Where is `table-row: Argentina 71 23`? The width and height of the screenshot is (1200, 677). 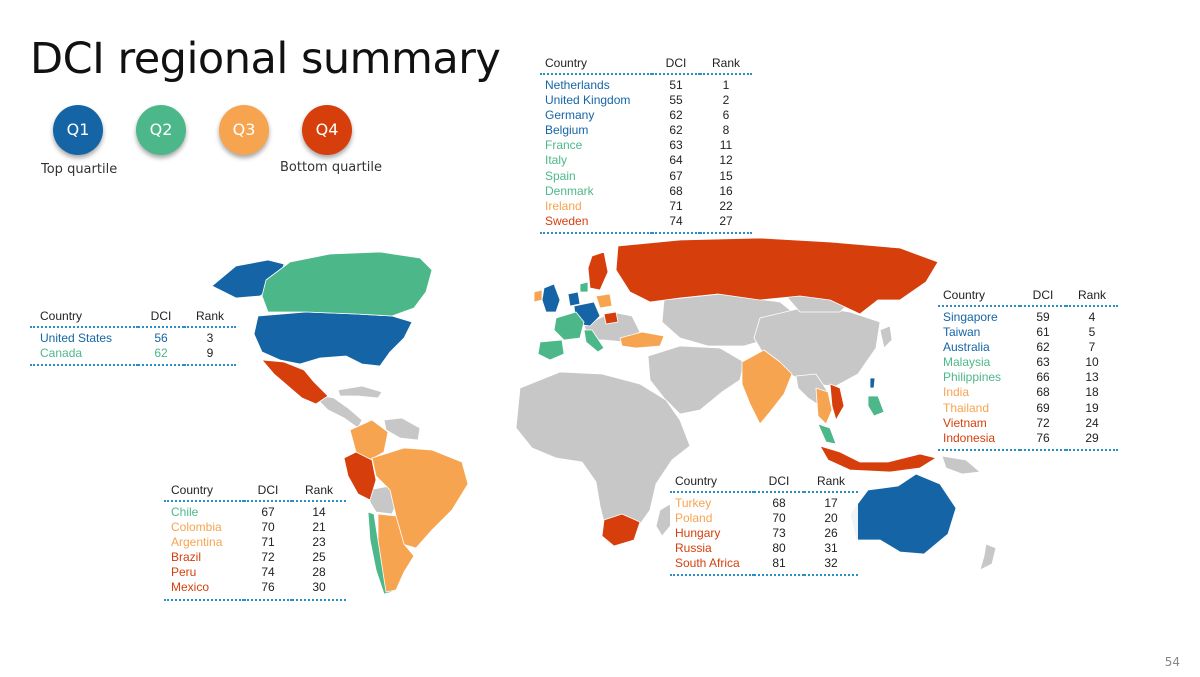
table-row: Argentina 71 23 is located at coordinates (255, 542).